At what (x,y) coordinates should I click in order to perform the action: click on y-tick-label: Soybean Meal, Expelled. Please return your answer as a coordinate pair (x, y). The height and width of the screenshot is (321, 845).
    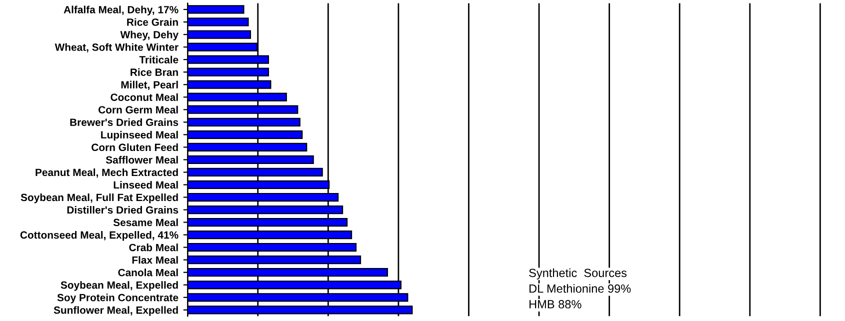
    Looking at the image, I should click on (119, 286).